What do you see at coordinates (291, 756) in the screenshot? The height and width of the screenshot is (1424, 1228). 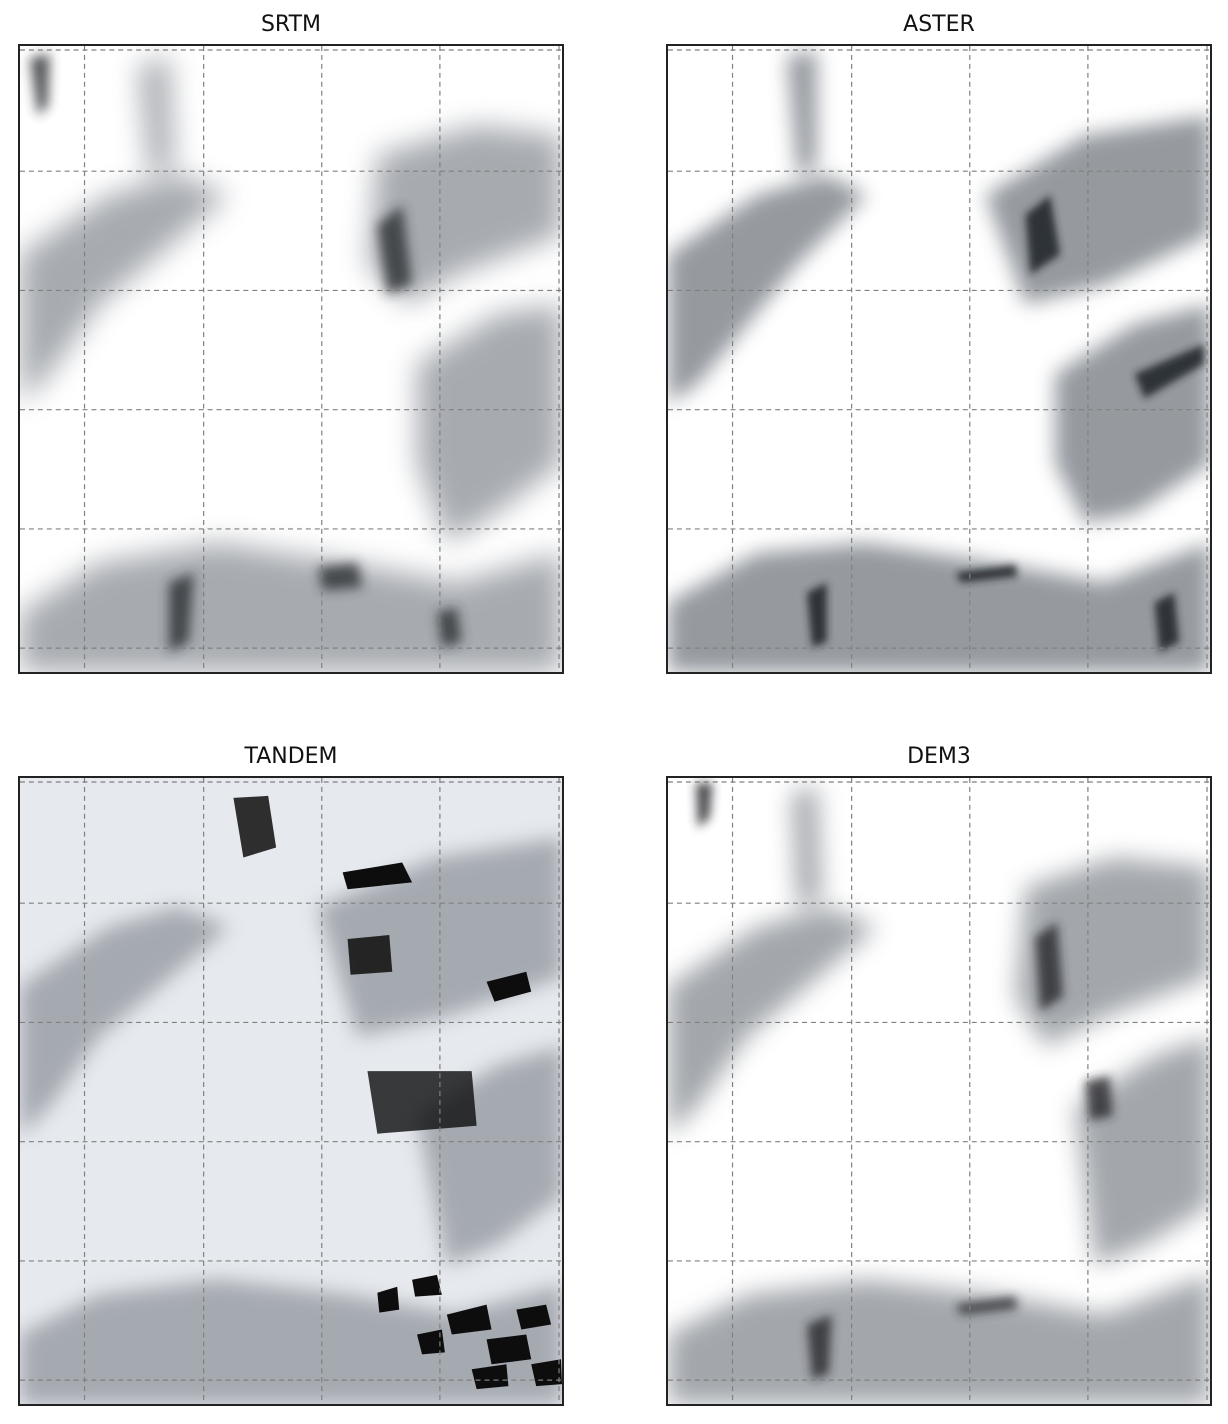 I see `panel-title-tandem: TANDEM` at bounding box center [291, 756].